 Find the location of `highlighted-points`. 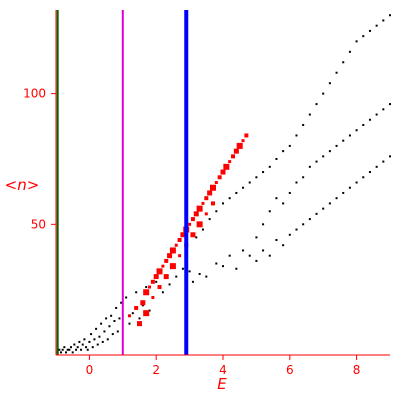

highlighted-points is located at coordinates (188, 230).